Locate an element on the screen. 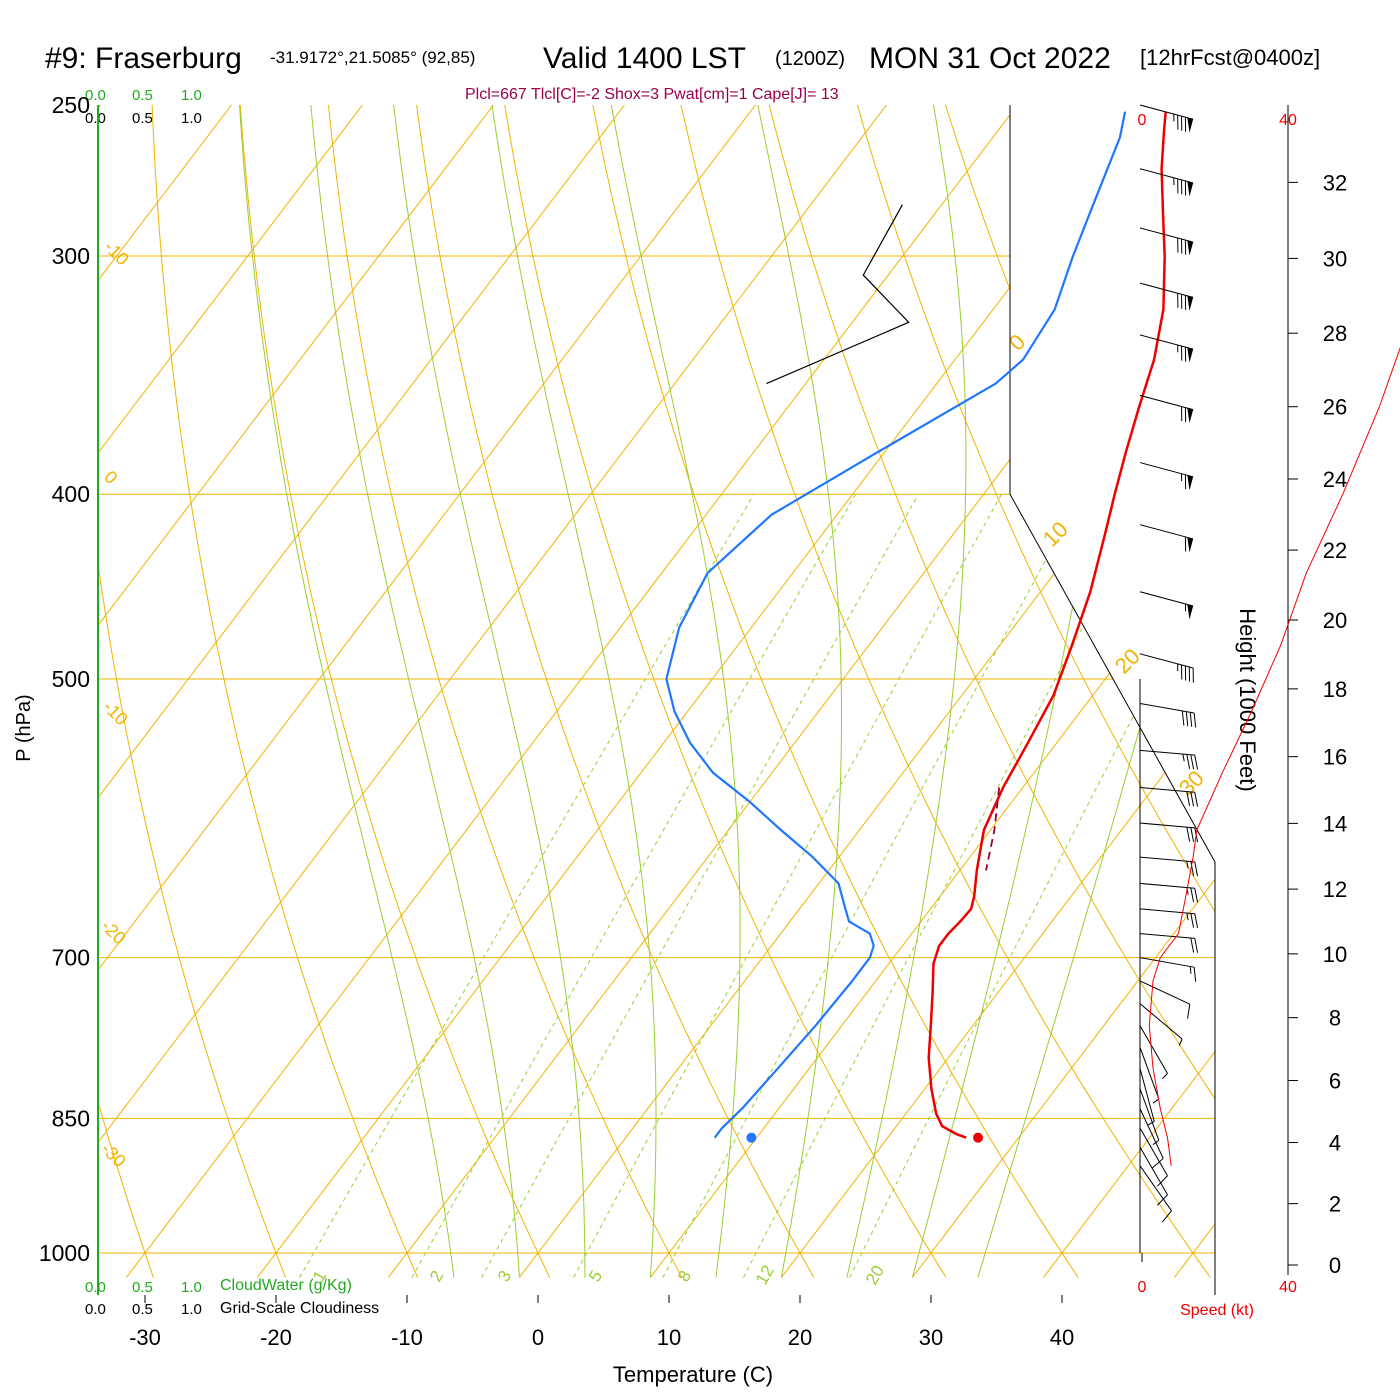  cloudiness-tick-top-0: 0.0 is located at coordinates (95, 118).